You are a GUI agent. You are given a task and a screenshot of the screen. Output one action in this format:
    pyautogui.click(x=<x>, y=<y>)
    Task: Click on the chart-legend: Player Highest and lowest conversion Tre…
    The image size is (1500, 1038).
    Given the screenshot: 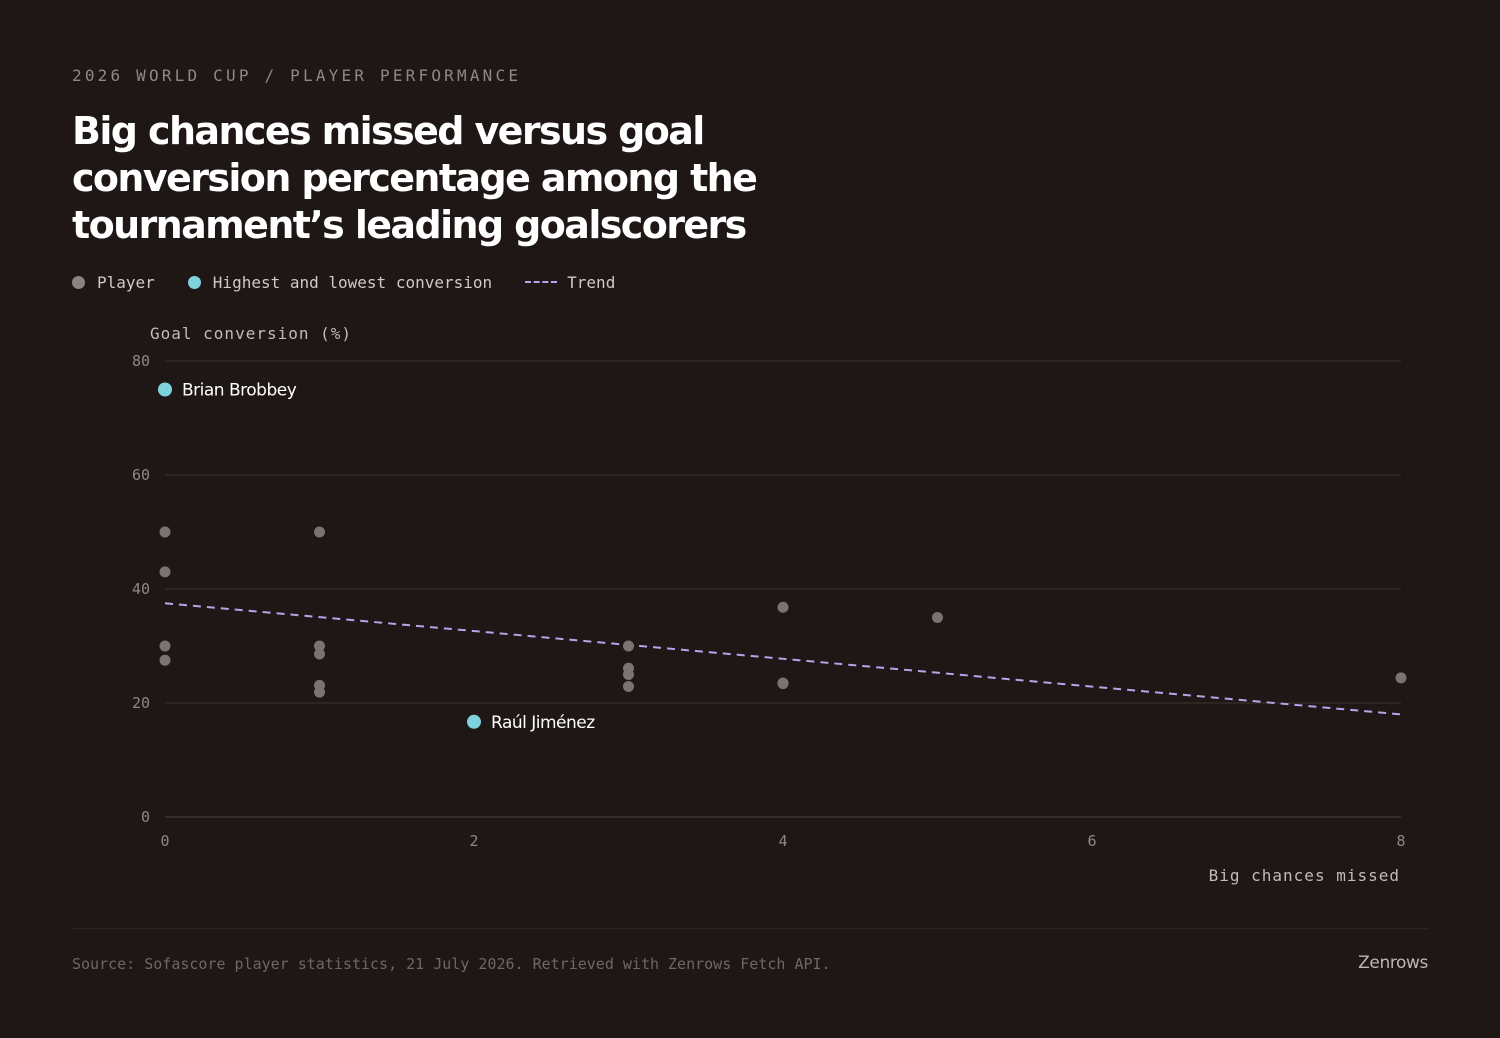 What is the action you would take?
    pyautogui.click(x=360, y=282)
    